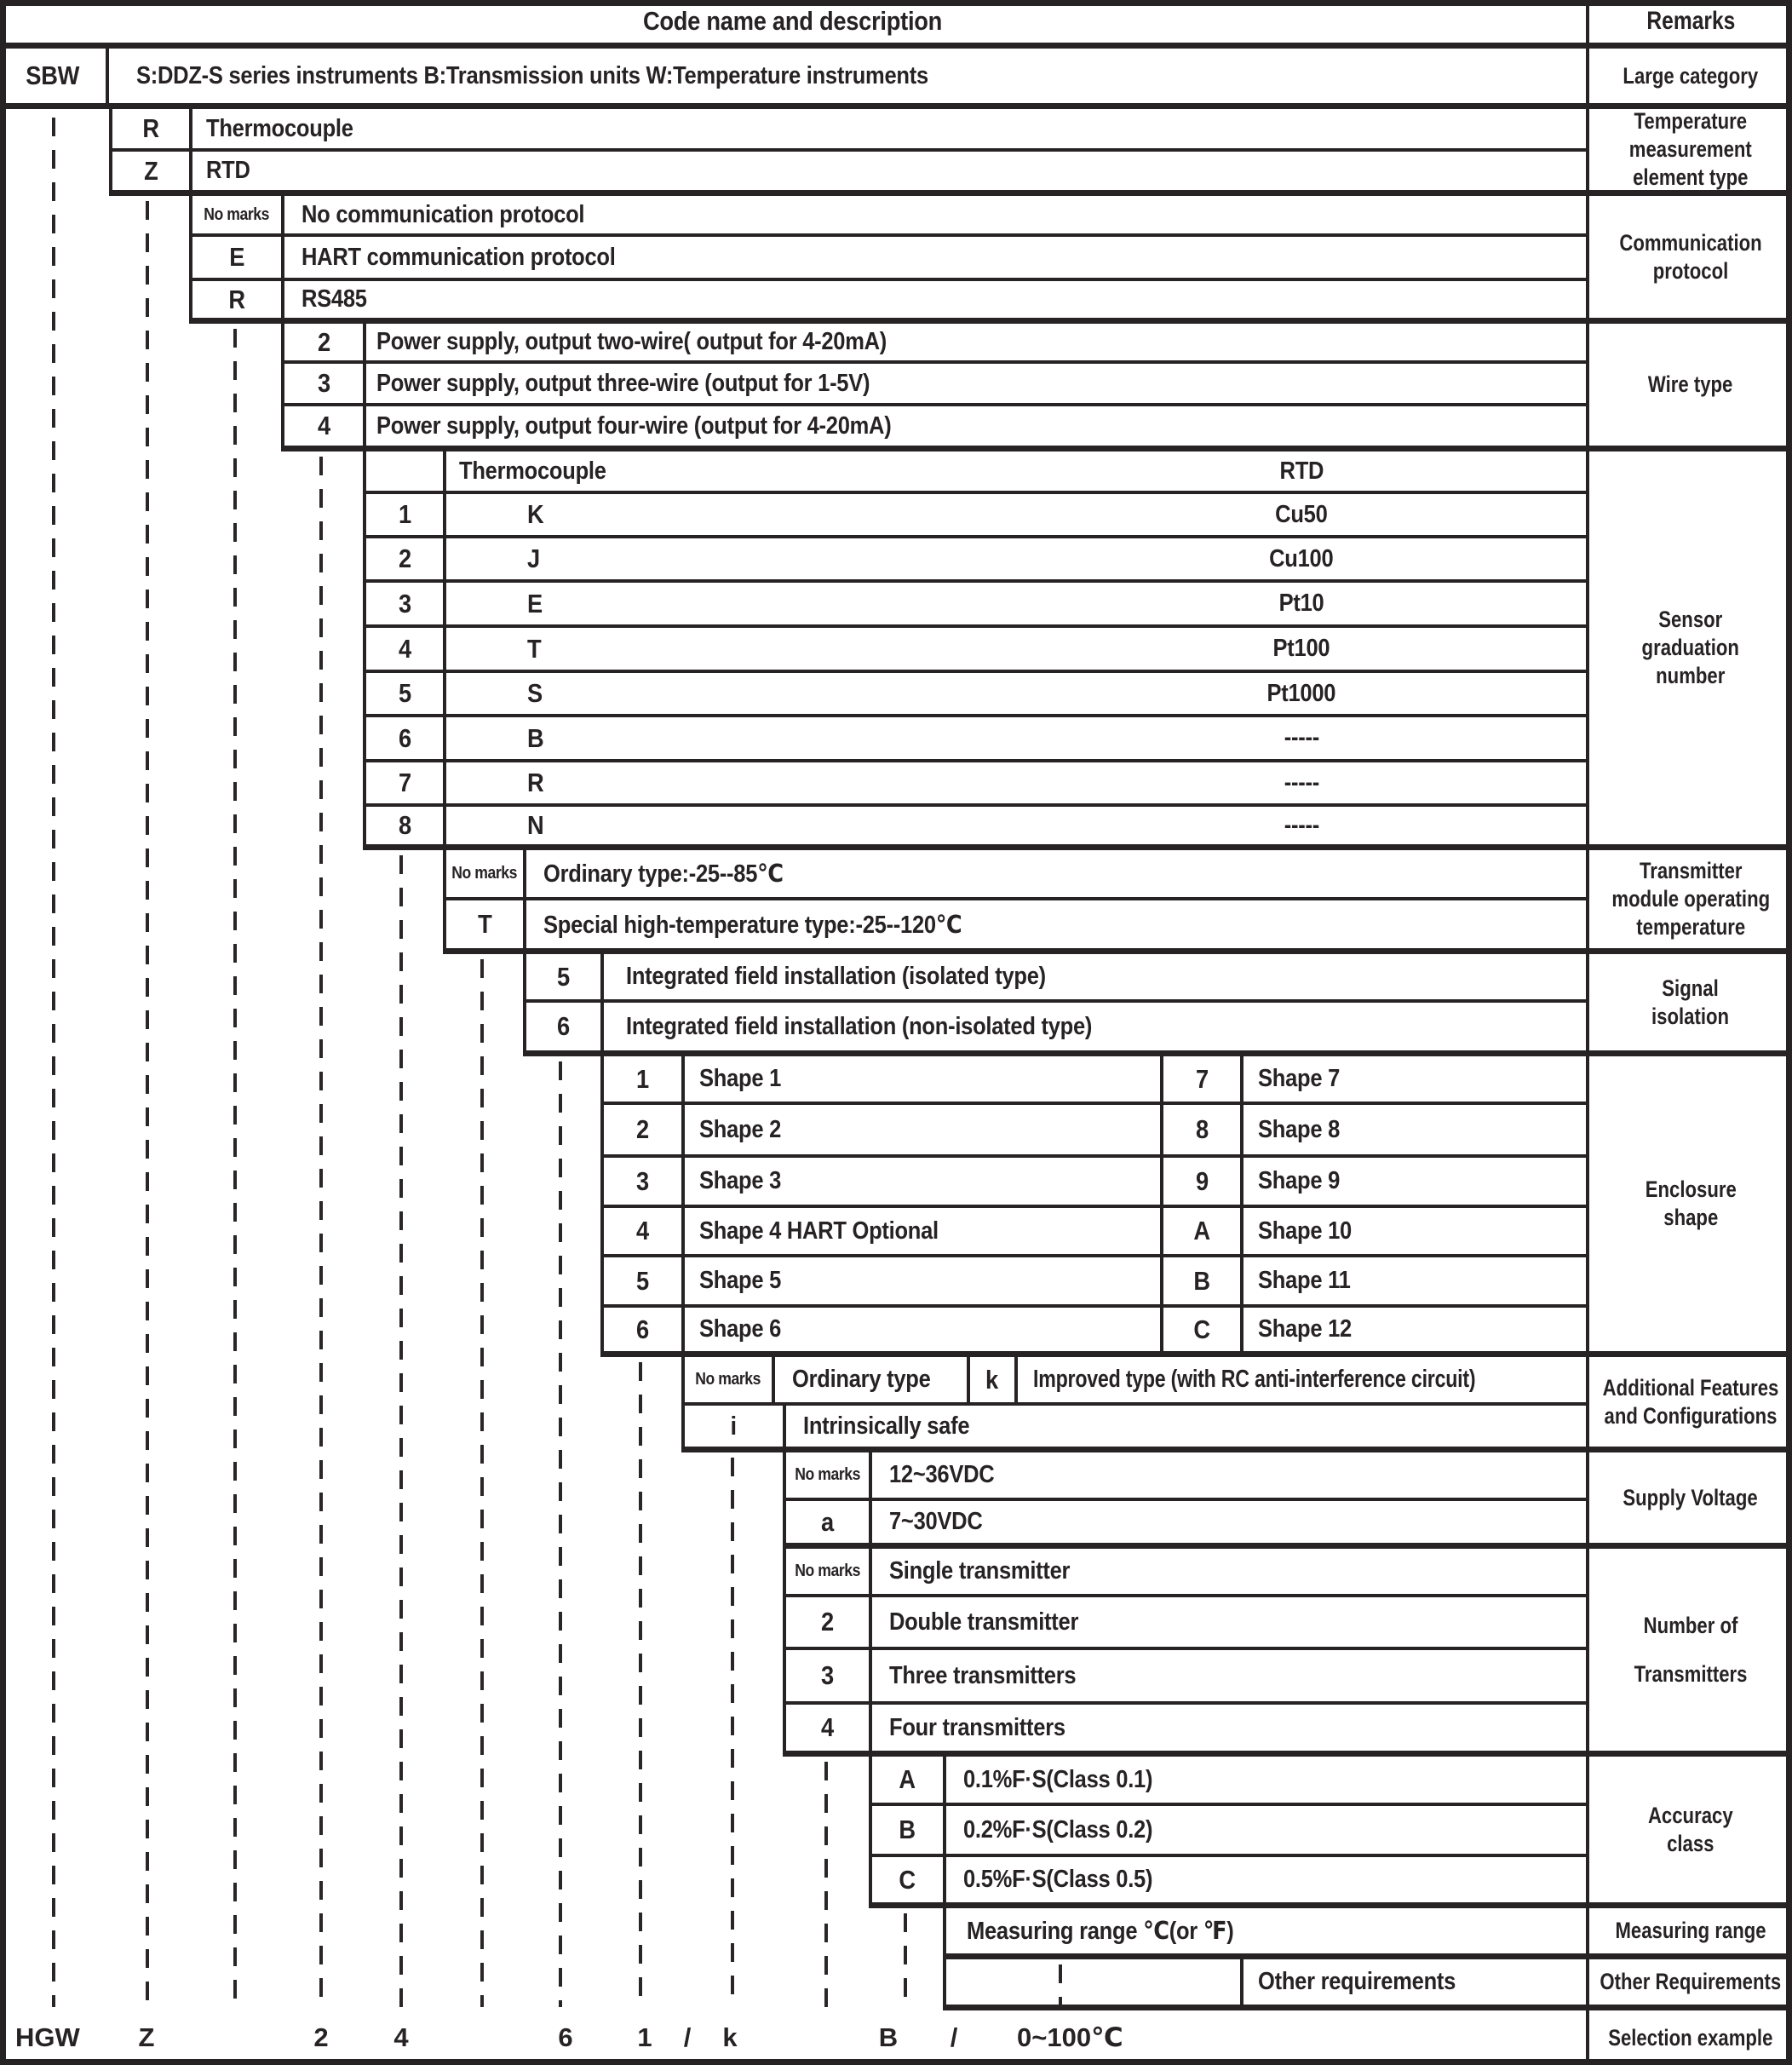 This screenshot has height=2065, width=1792. Describe the element at coordinates (977, 1727) in the screenshot. I see `desc-cell: Four transmitters` at that location.